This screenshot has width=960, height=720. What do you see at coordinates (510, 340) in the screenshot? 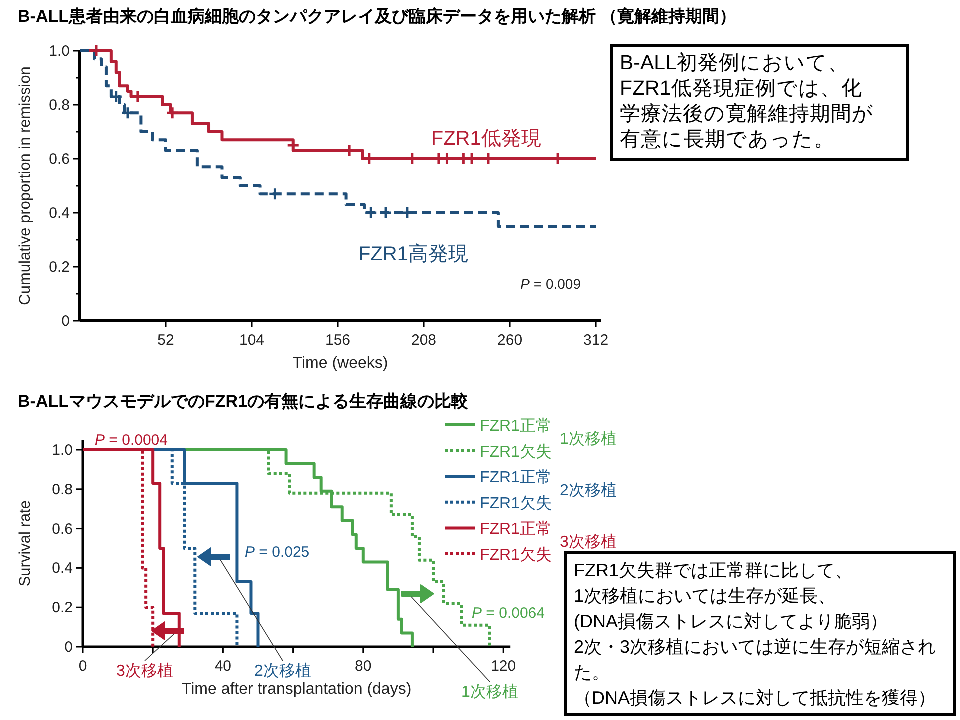
I see `x-tick-label: 260` at bounding box center [510, 340].